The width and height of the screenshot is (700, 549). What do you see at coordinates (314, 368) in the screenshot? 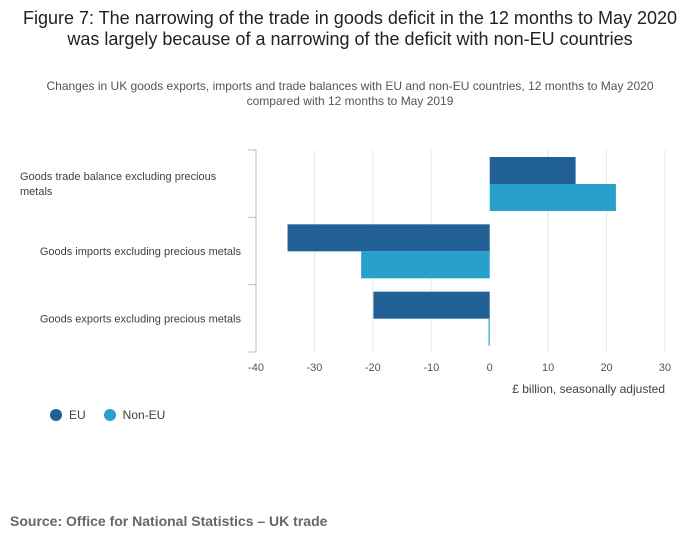
I see `x-tick-label: -30` at bounding box center [314, 368].